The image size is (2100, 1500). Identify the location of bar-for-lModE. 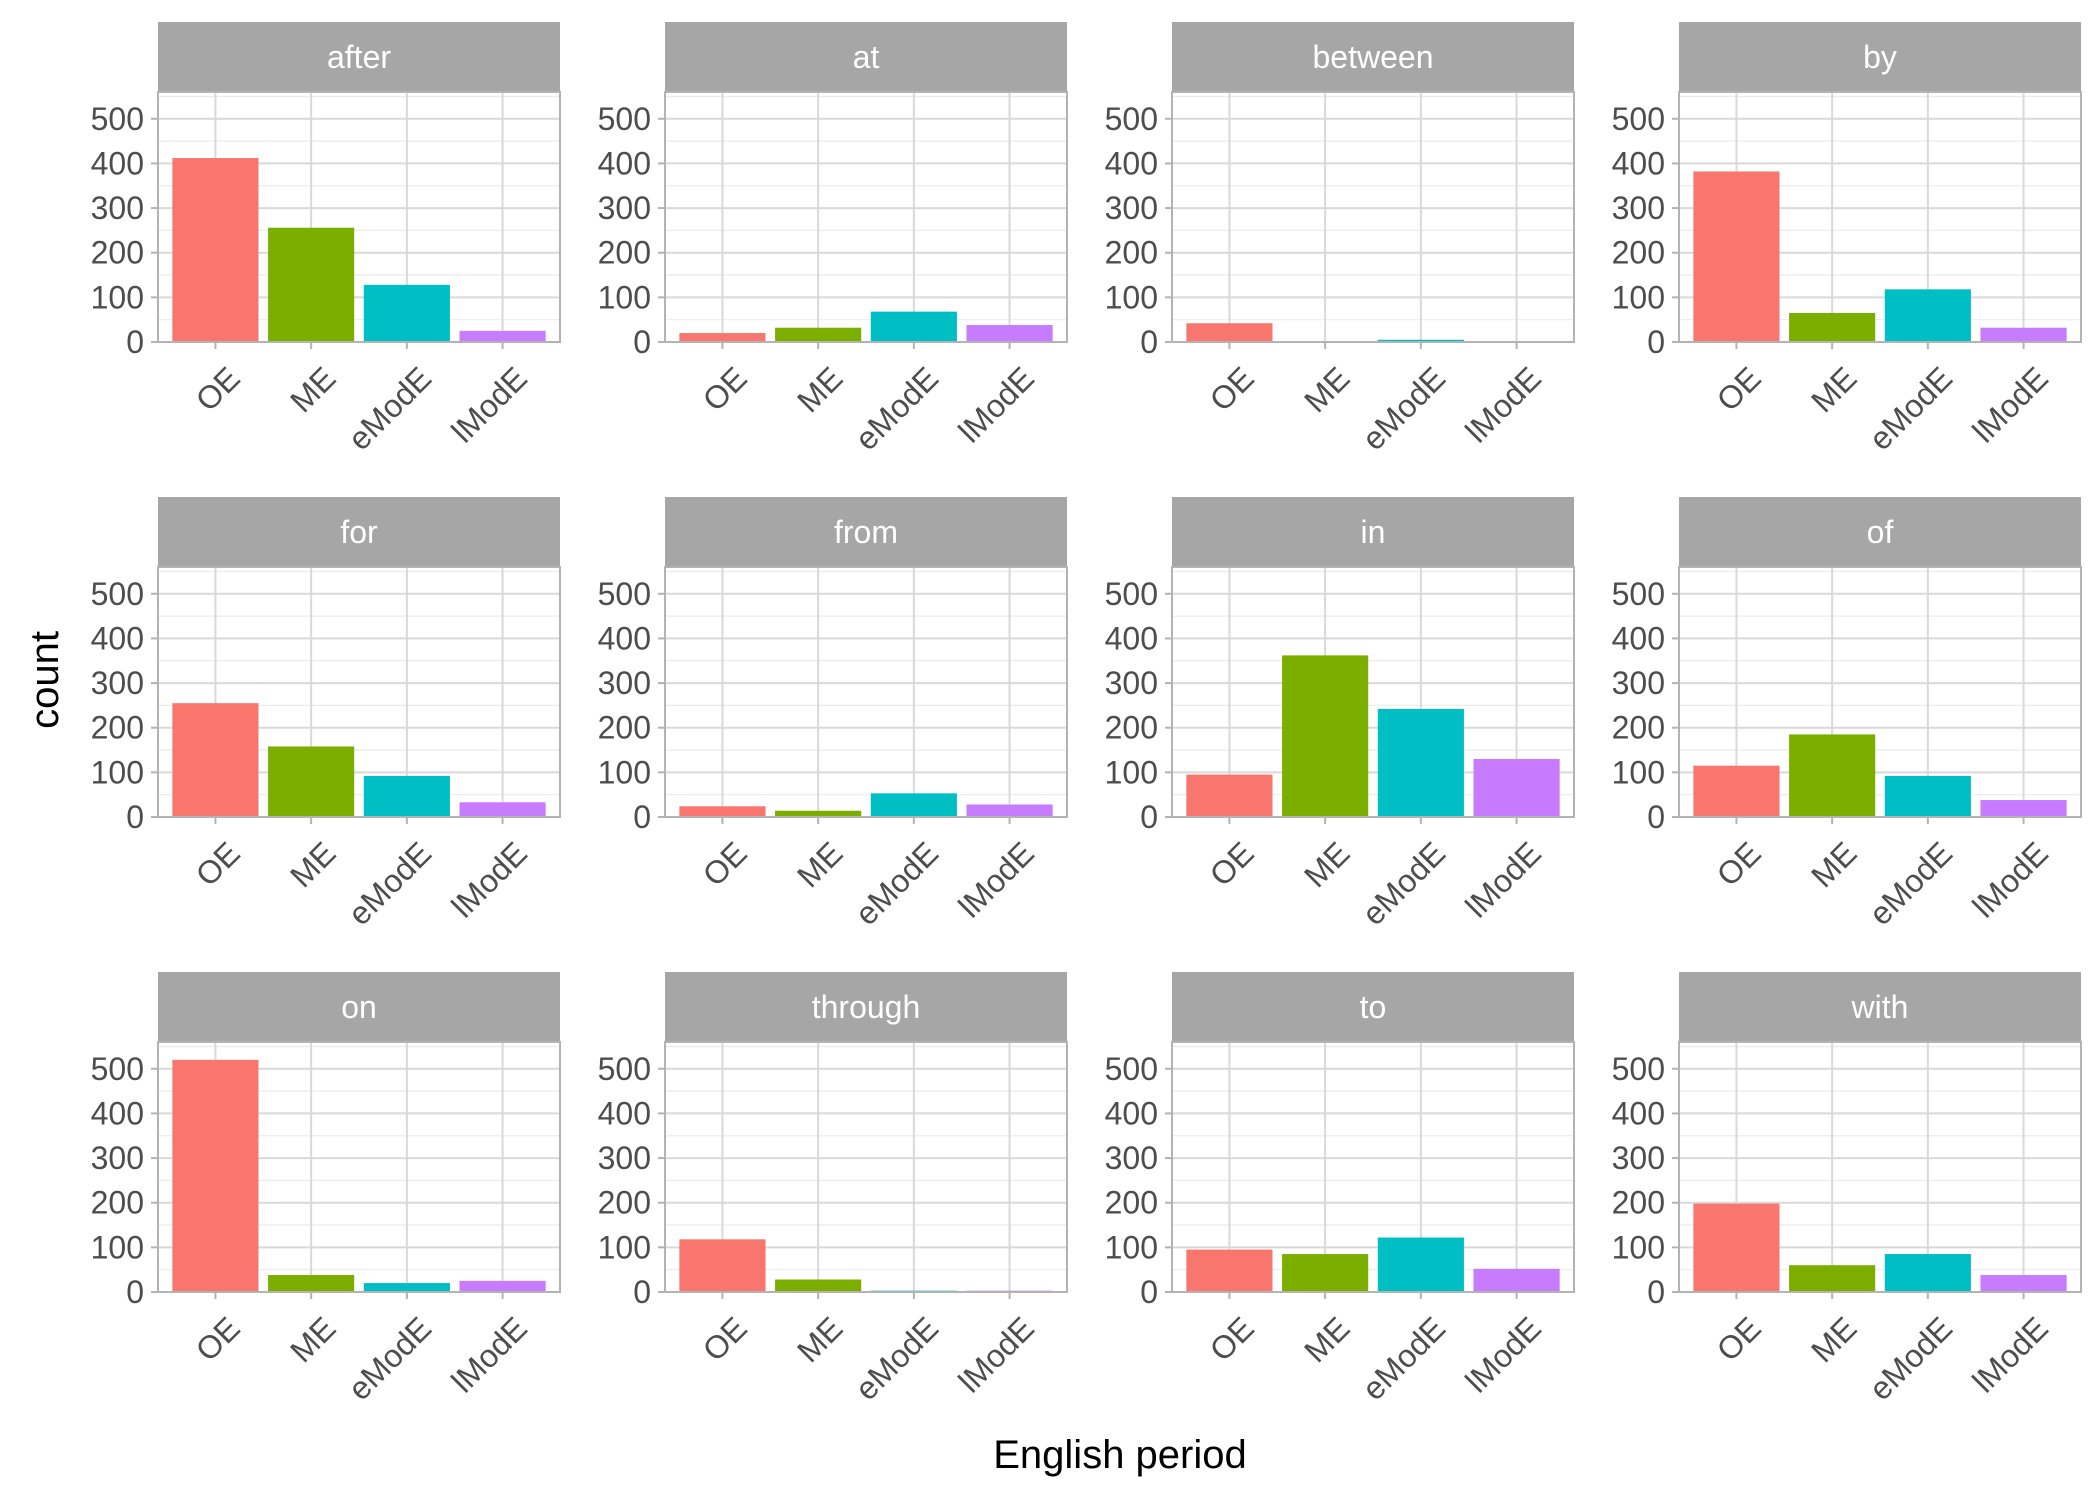
(502, 809).